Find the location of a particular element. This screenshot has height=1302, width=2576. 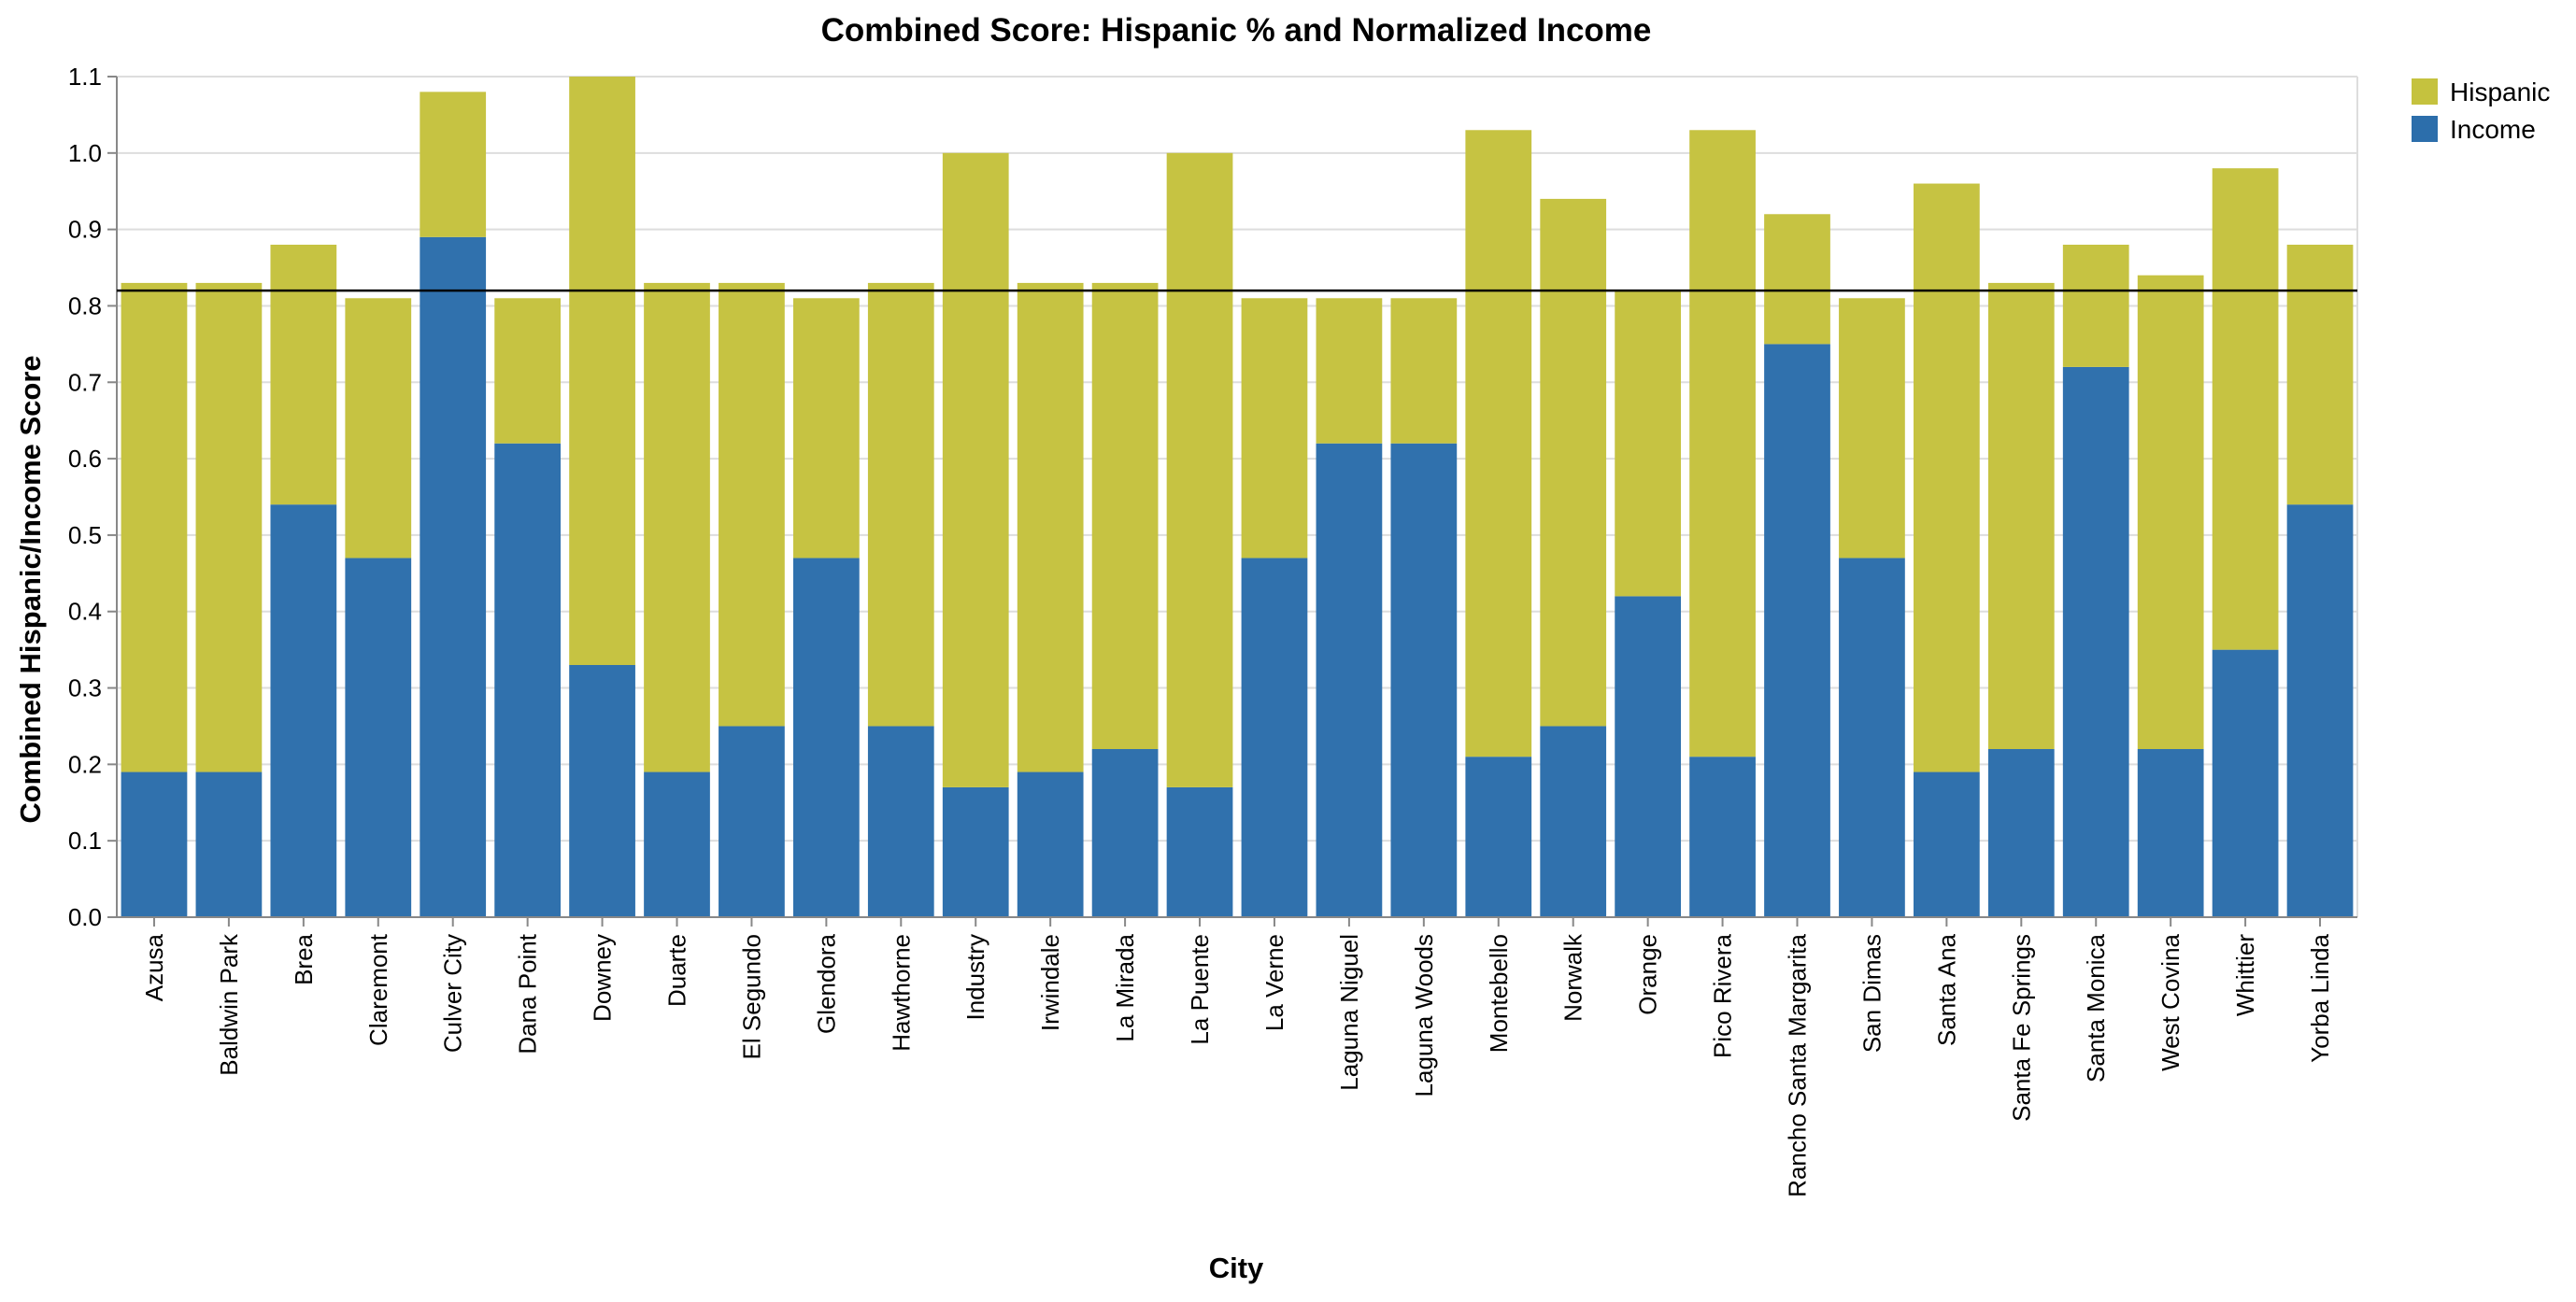

x-tick-label: Glendora is located at coordinates (826, 983).